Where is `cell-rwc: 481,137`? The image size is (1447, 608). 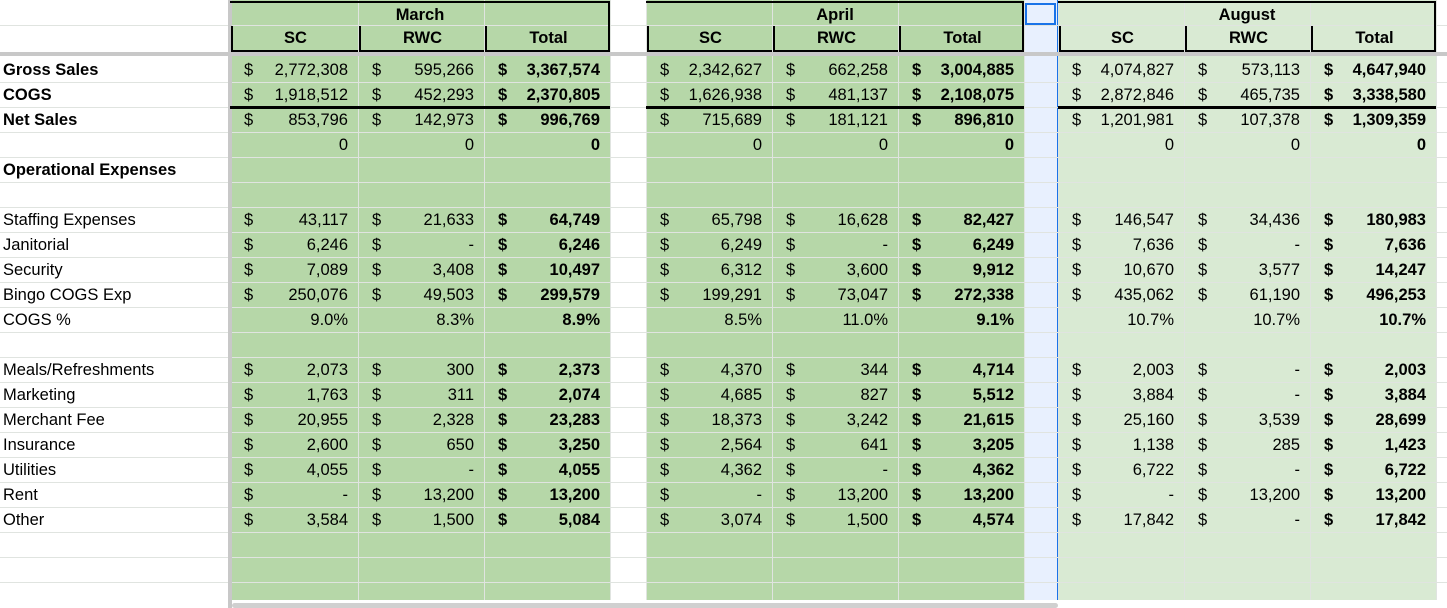 cell-rwc: 481,137 is located at coordinates (858, 95).